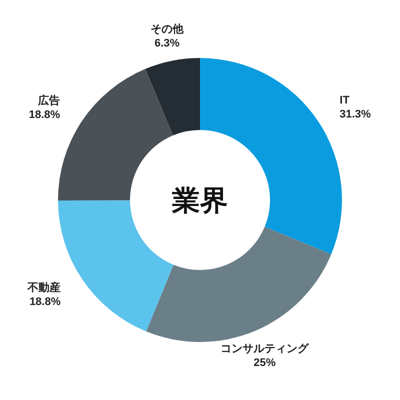 The height and width of the screenshot is (400, 400). Describe the element at coordinates (167, 29) in the screenshot. I see `slice-label: その他` at that location.